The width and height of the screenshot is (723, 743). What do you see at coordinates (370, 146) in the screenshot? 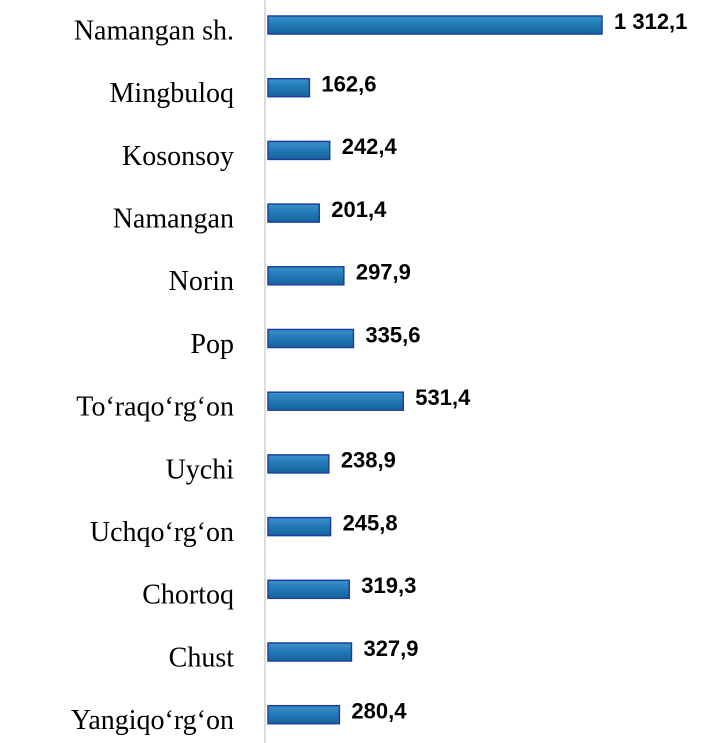
I see `value-label: 242,4` at bounding box center [370, 146].